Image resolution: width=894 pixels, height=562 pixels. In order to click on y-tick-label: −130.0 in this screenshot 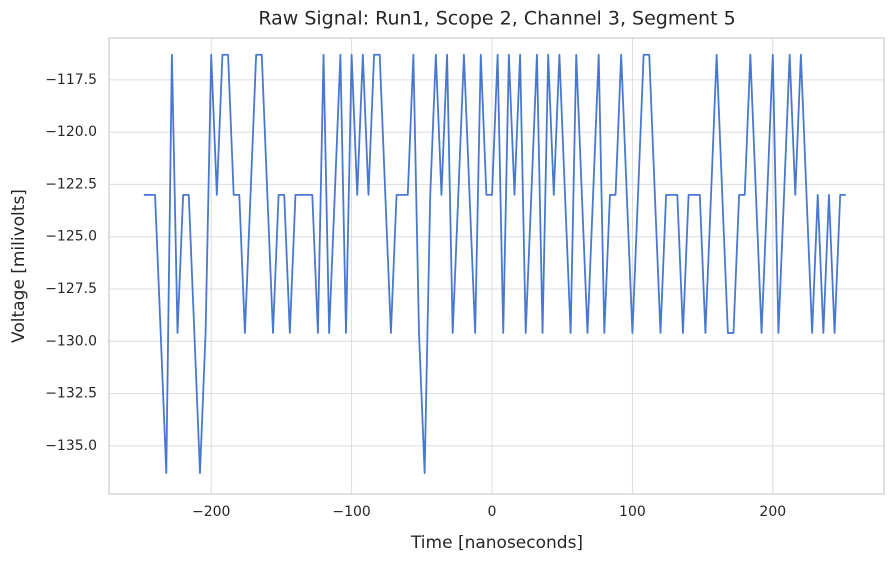, I will do `click(71, 341)`.